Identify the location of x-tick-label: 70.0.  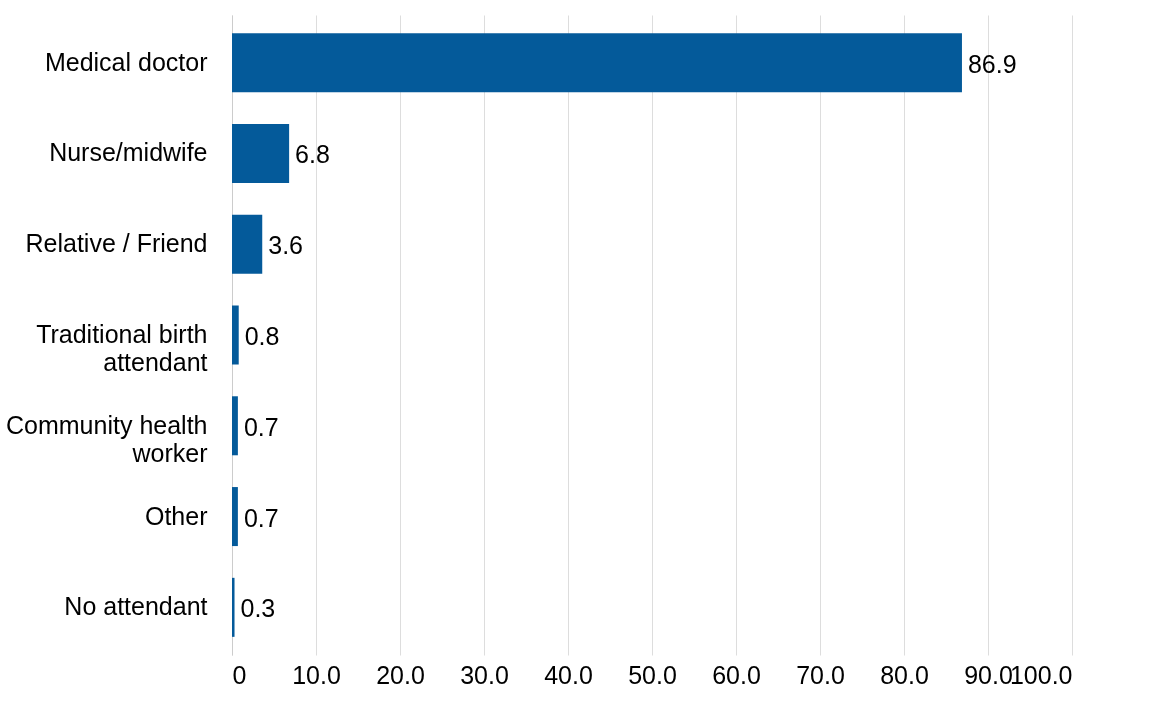
(820, 674).